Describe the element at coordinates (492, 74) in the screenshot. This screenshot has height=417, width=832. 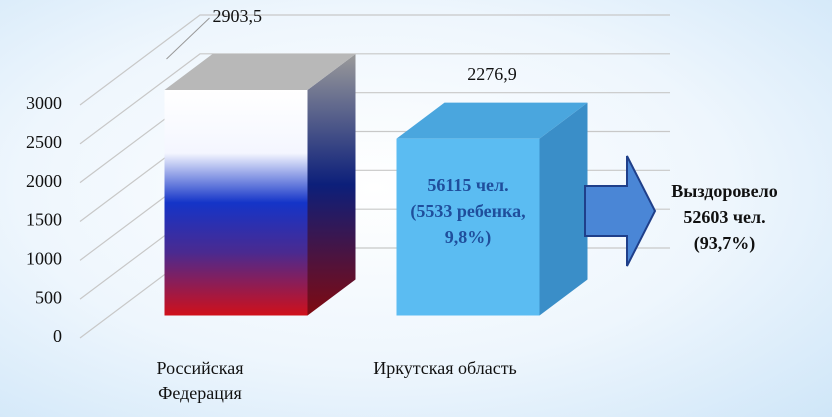
I see `value-label: 2276,9` at that location.